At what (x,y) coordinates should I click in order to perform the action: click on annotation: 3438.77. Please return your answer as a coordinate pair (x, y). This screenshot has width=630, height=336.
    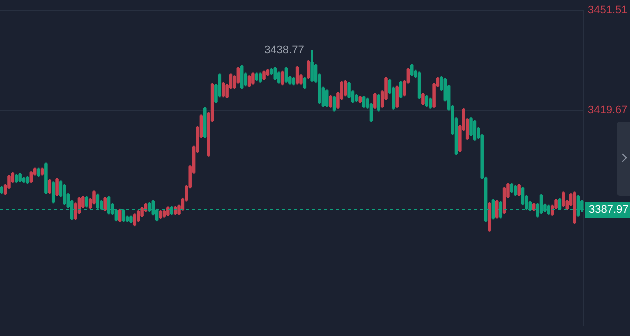
    Looking at the image, I should click on (284, 50).